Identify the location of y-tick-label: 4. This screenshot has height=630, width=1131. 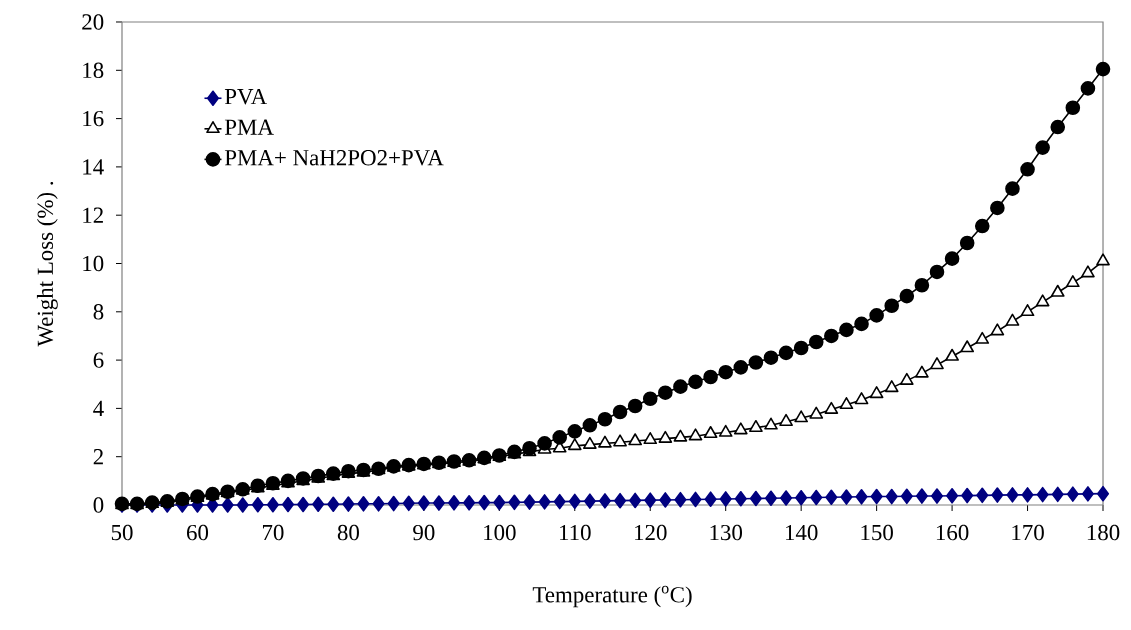
(98, 408).